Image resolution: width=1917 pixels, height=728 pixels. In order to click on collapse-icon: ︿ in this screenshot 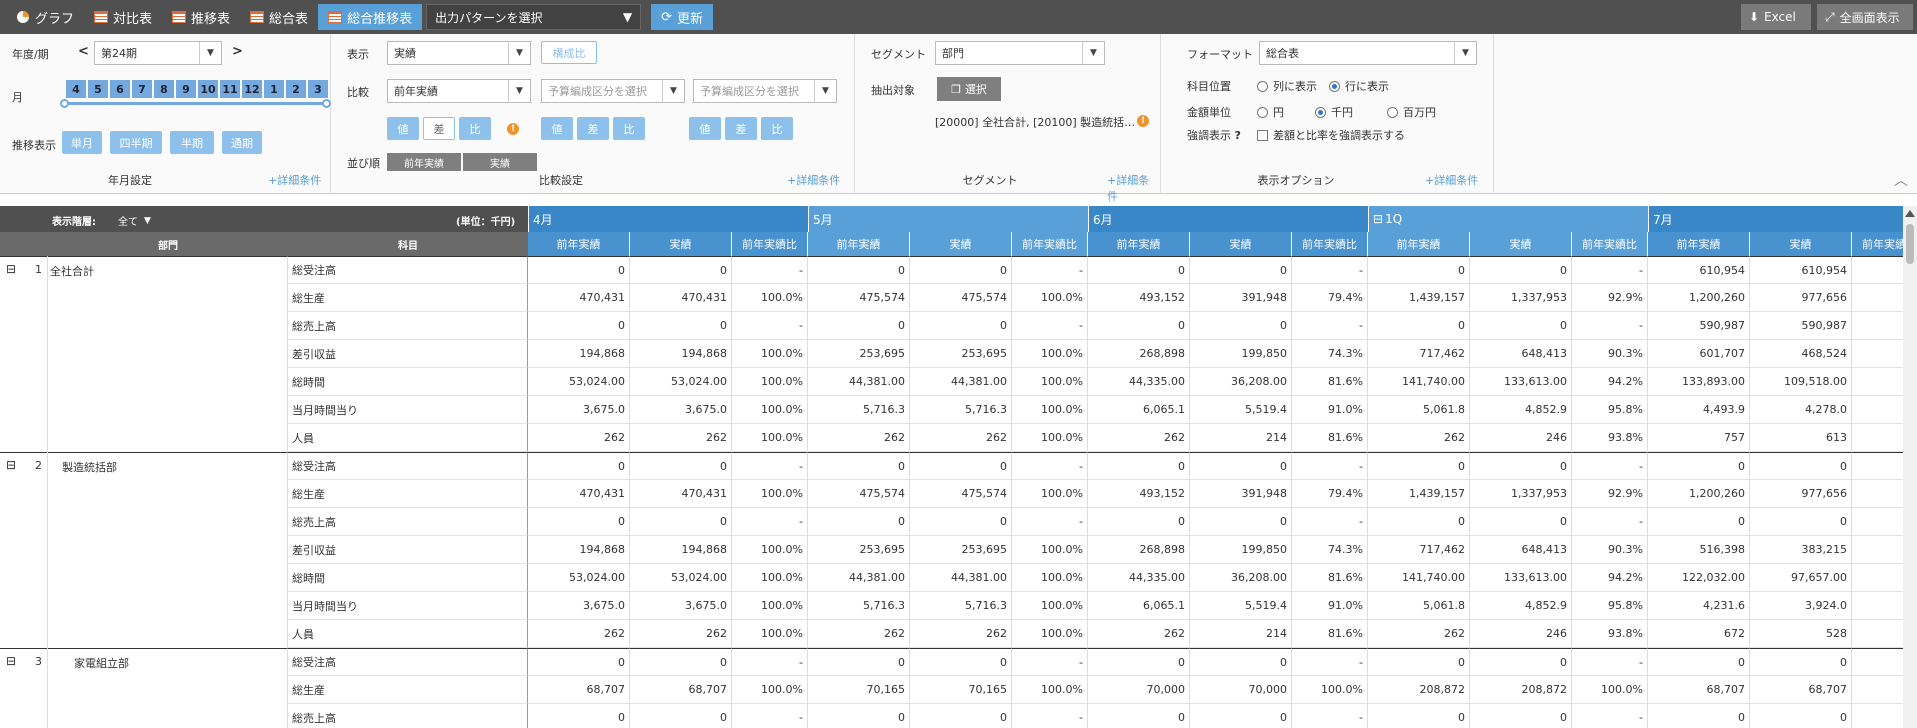, I will do `click(1901, 181)`.